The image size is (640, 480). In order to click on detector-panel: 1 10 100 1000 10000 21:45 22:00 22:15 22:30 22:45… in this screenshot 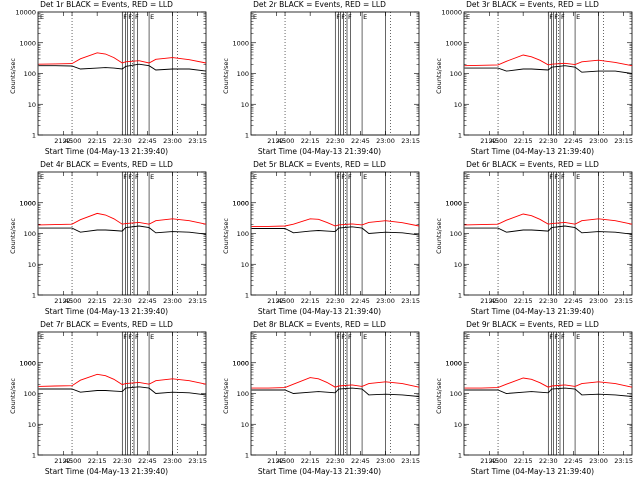, I will do `click(532, 80)`.